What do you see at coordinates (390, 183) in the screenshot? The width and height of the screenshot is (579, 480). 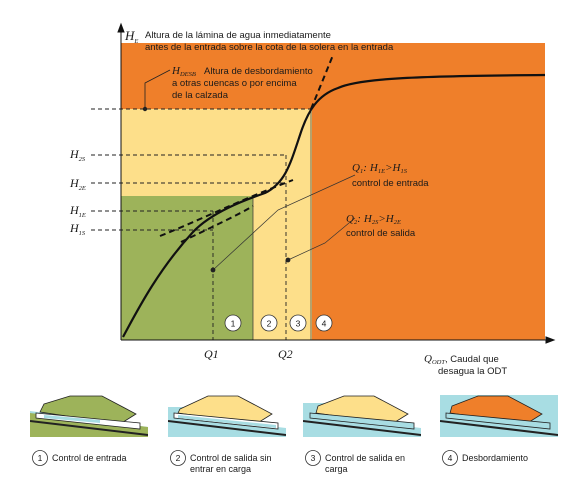 I see `inlet-control-label: control de entrada` at bounding box center [390, 183].